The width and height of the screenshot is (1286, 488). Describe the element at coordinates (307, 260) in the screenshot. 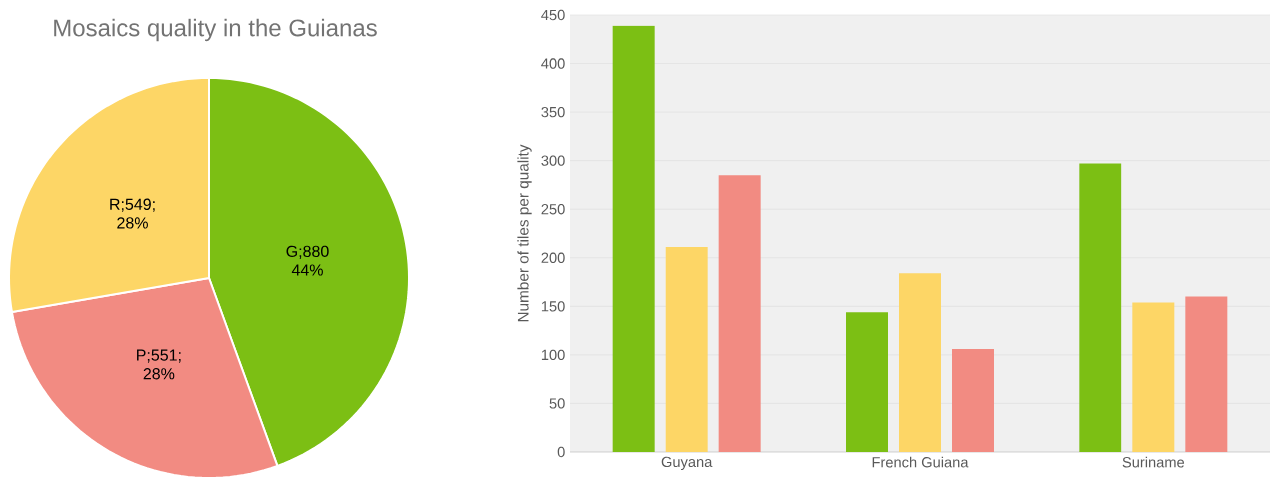

I see `data-label: G;880 44%` at that location.